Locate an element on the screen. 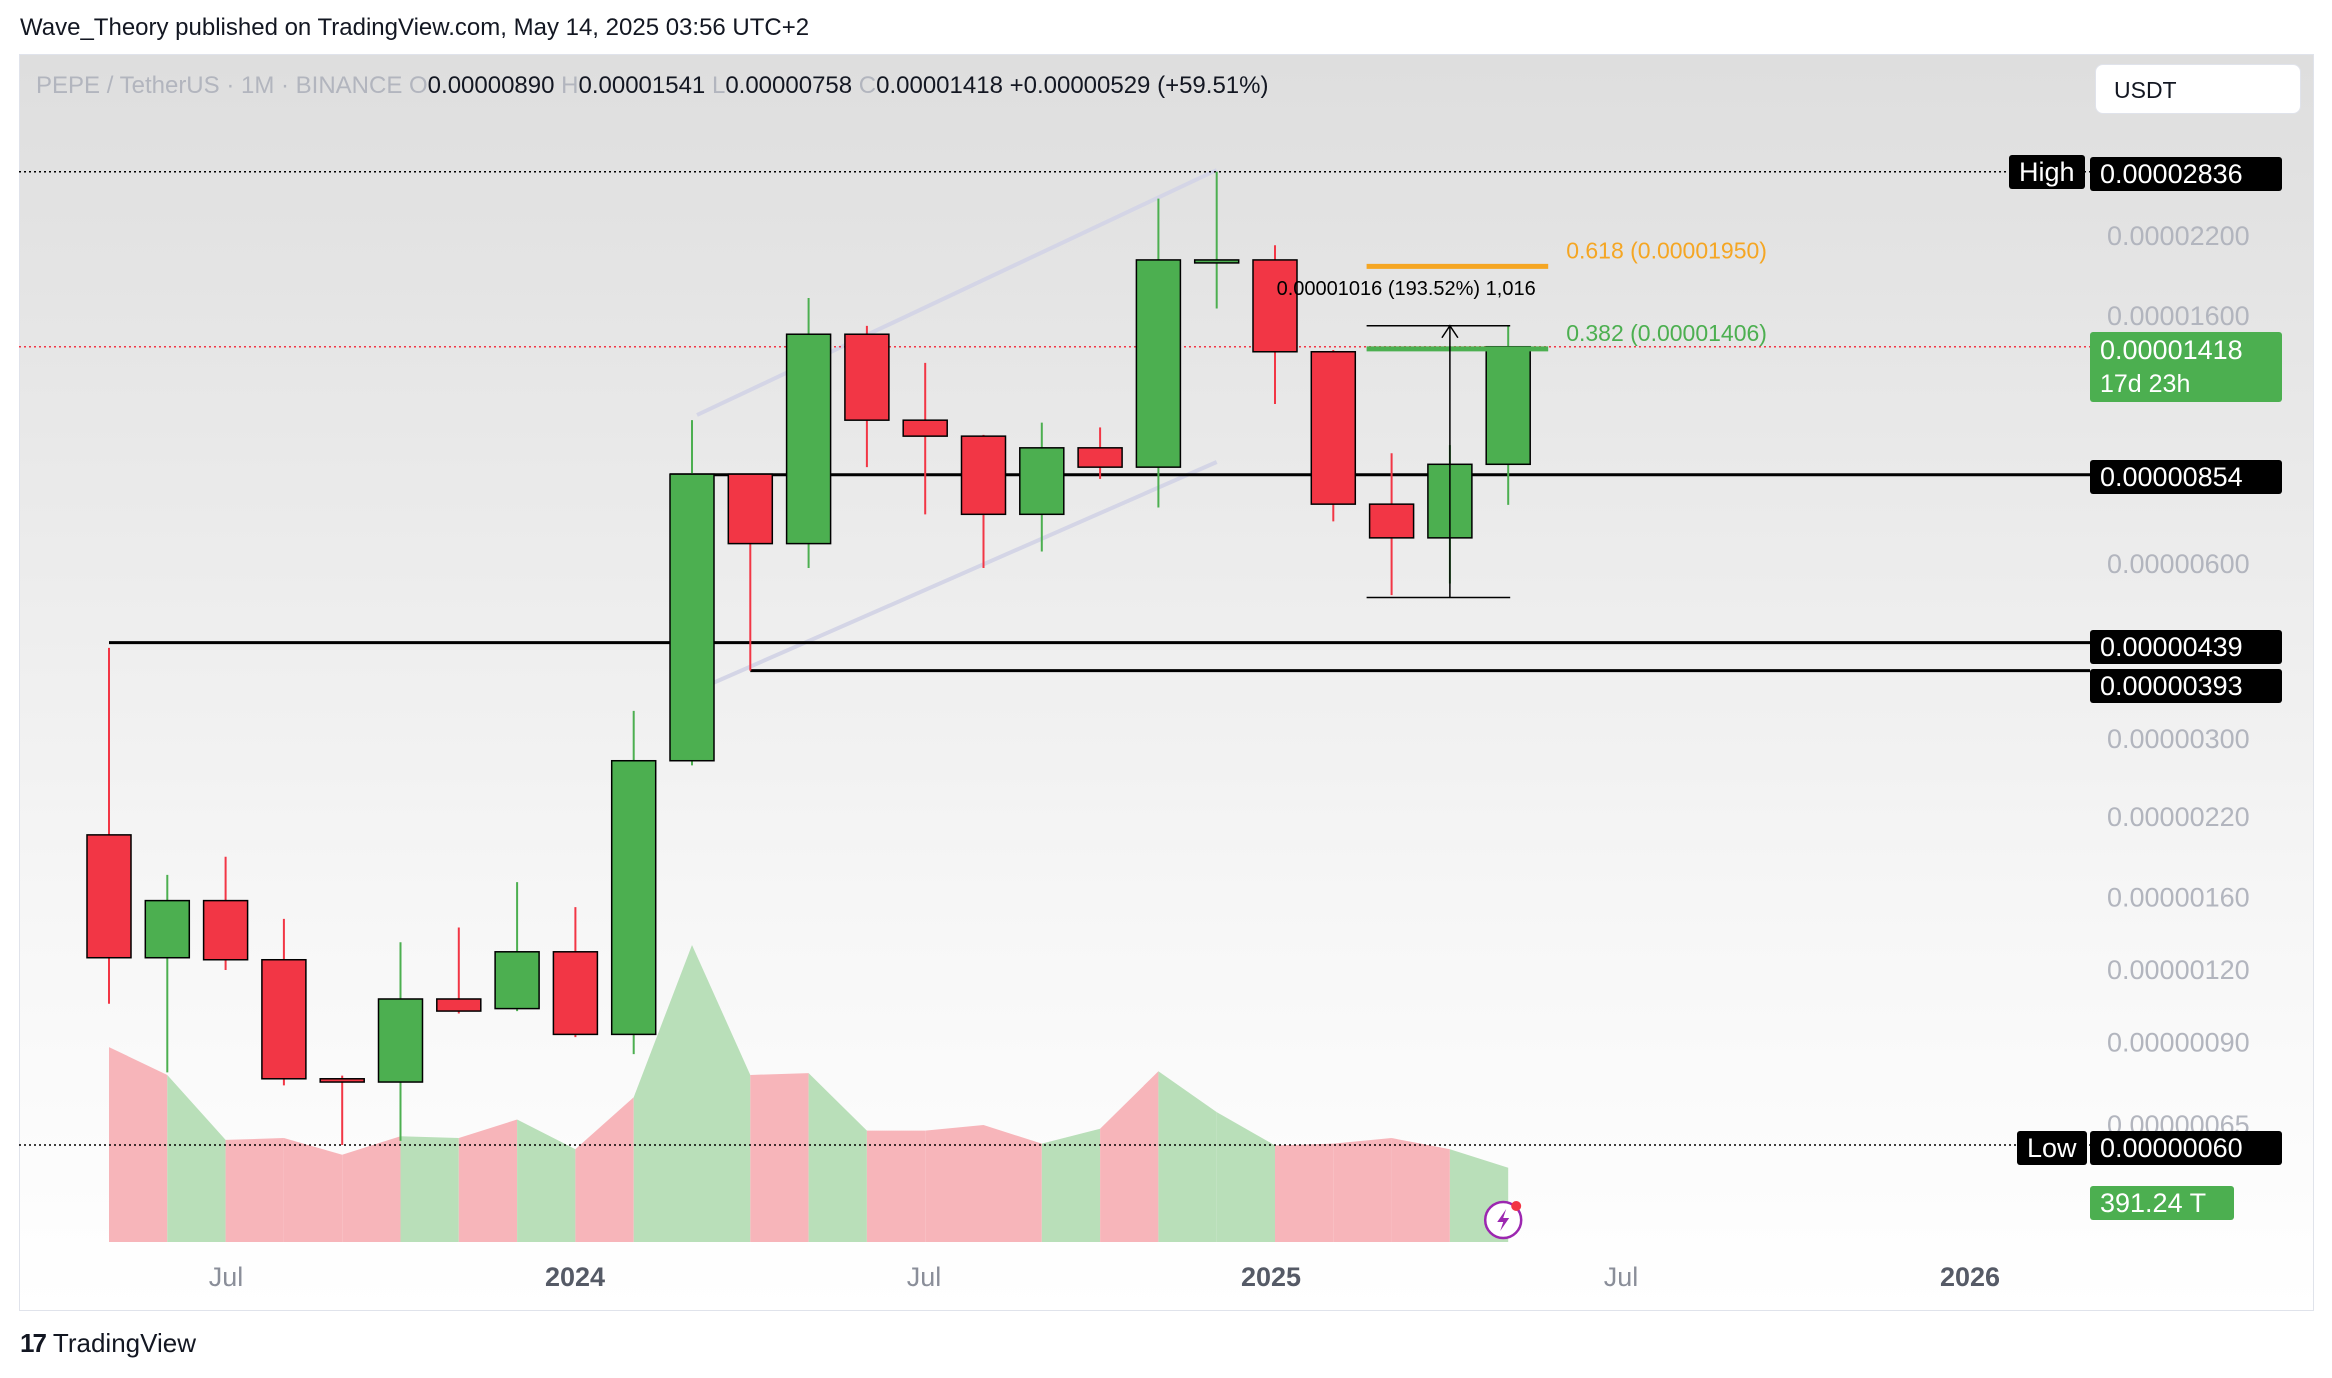 This screenshot has height=1378, width=2332. y-axis-tick-label: 0.00001600 is located at coordinates (2178, 316).